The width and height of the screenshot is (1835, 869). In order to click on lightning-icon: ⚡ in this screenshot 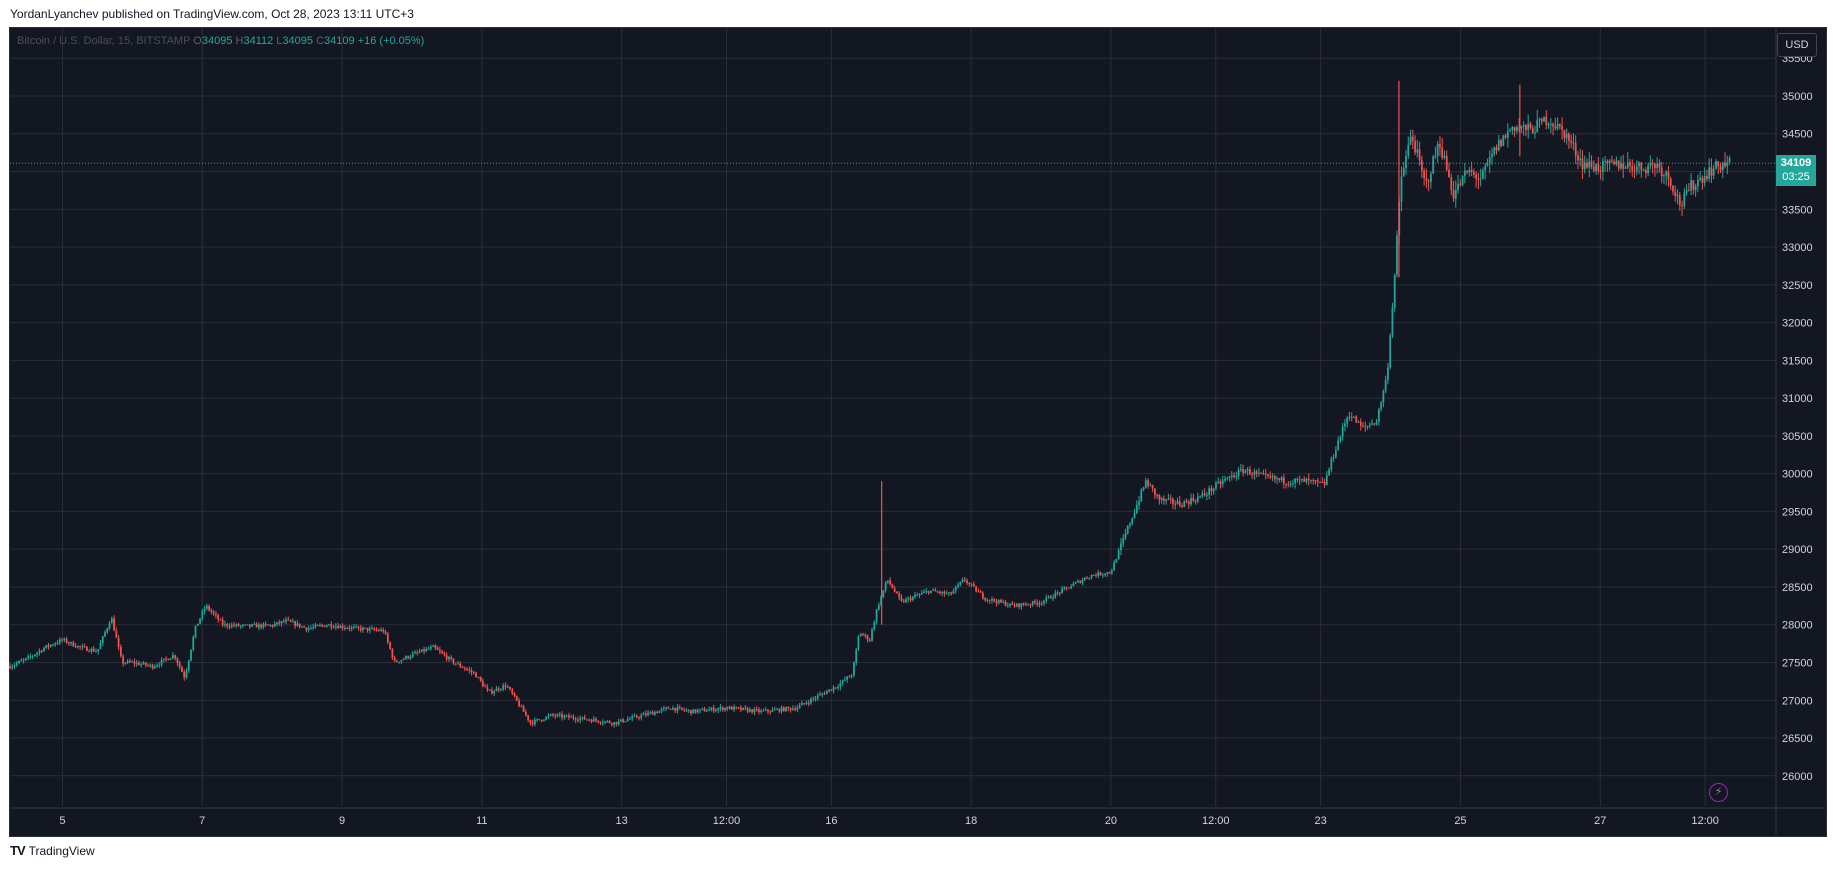, I will do `click(1718, 792)`.